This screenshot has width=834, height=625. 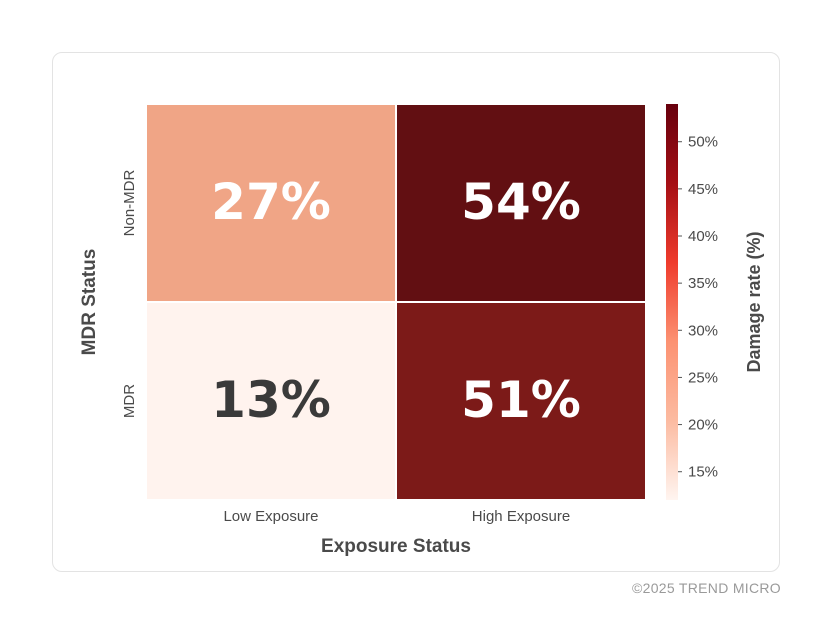 What do you see at coordinates (703, 142) in the screenshot?
I see `colorbar-tick-label: 50%` at bounding box center [703, 142].